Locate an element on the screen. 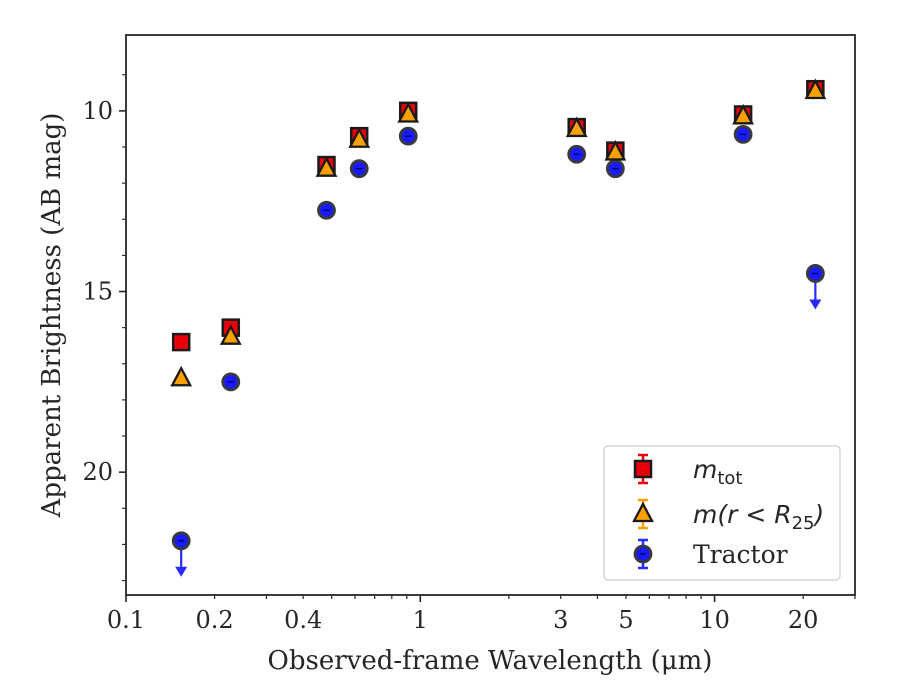 This screenshot has height=700, width=900. legend-label-base: m is located at coordinates (705, 469).